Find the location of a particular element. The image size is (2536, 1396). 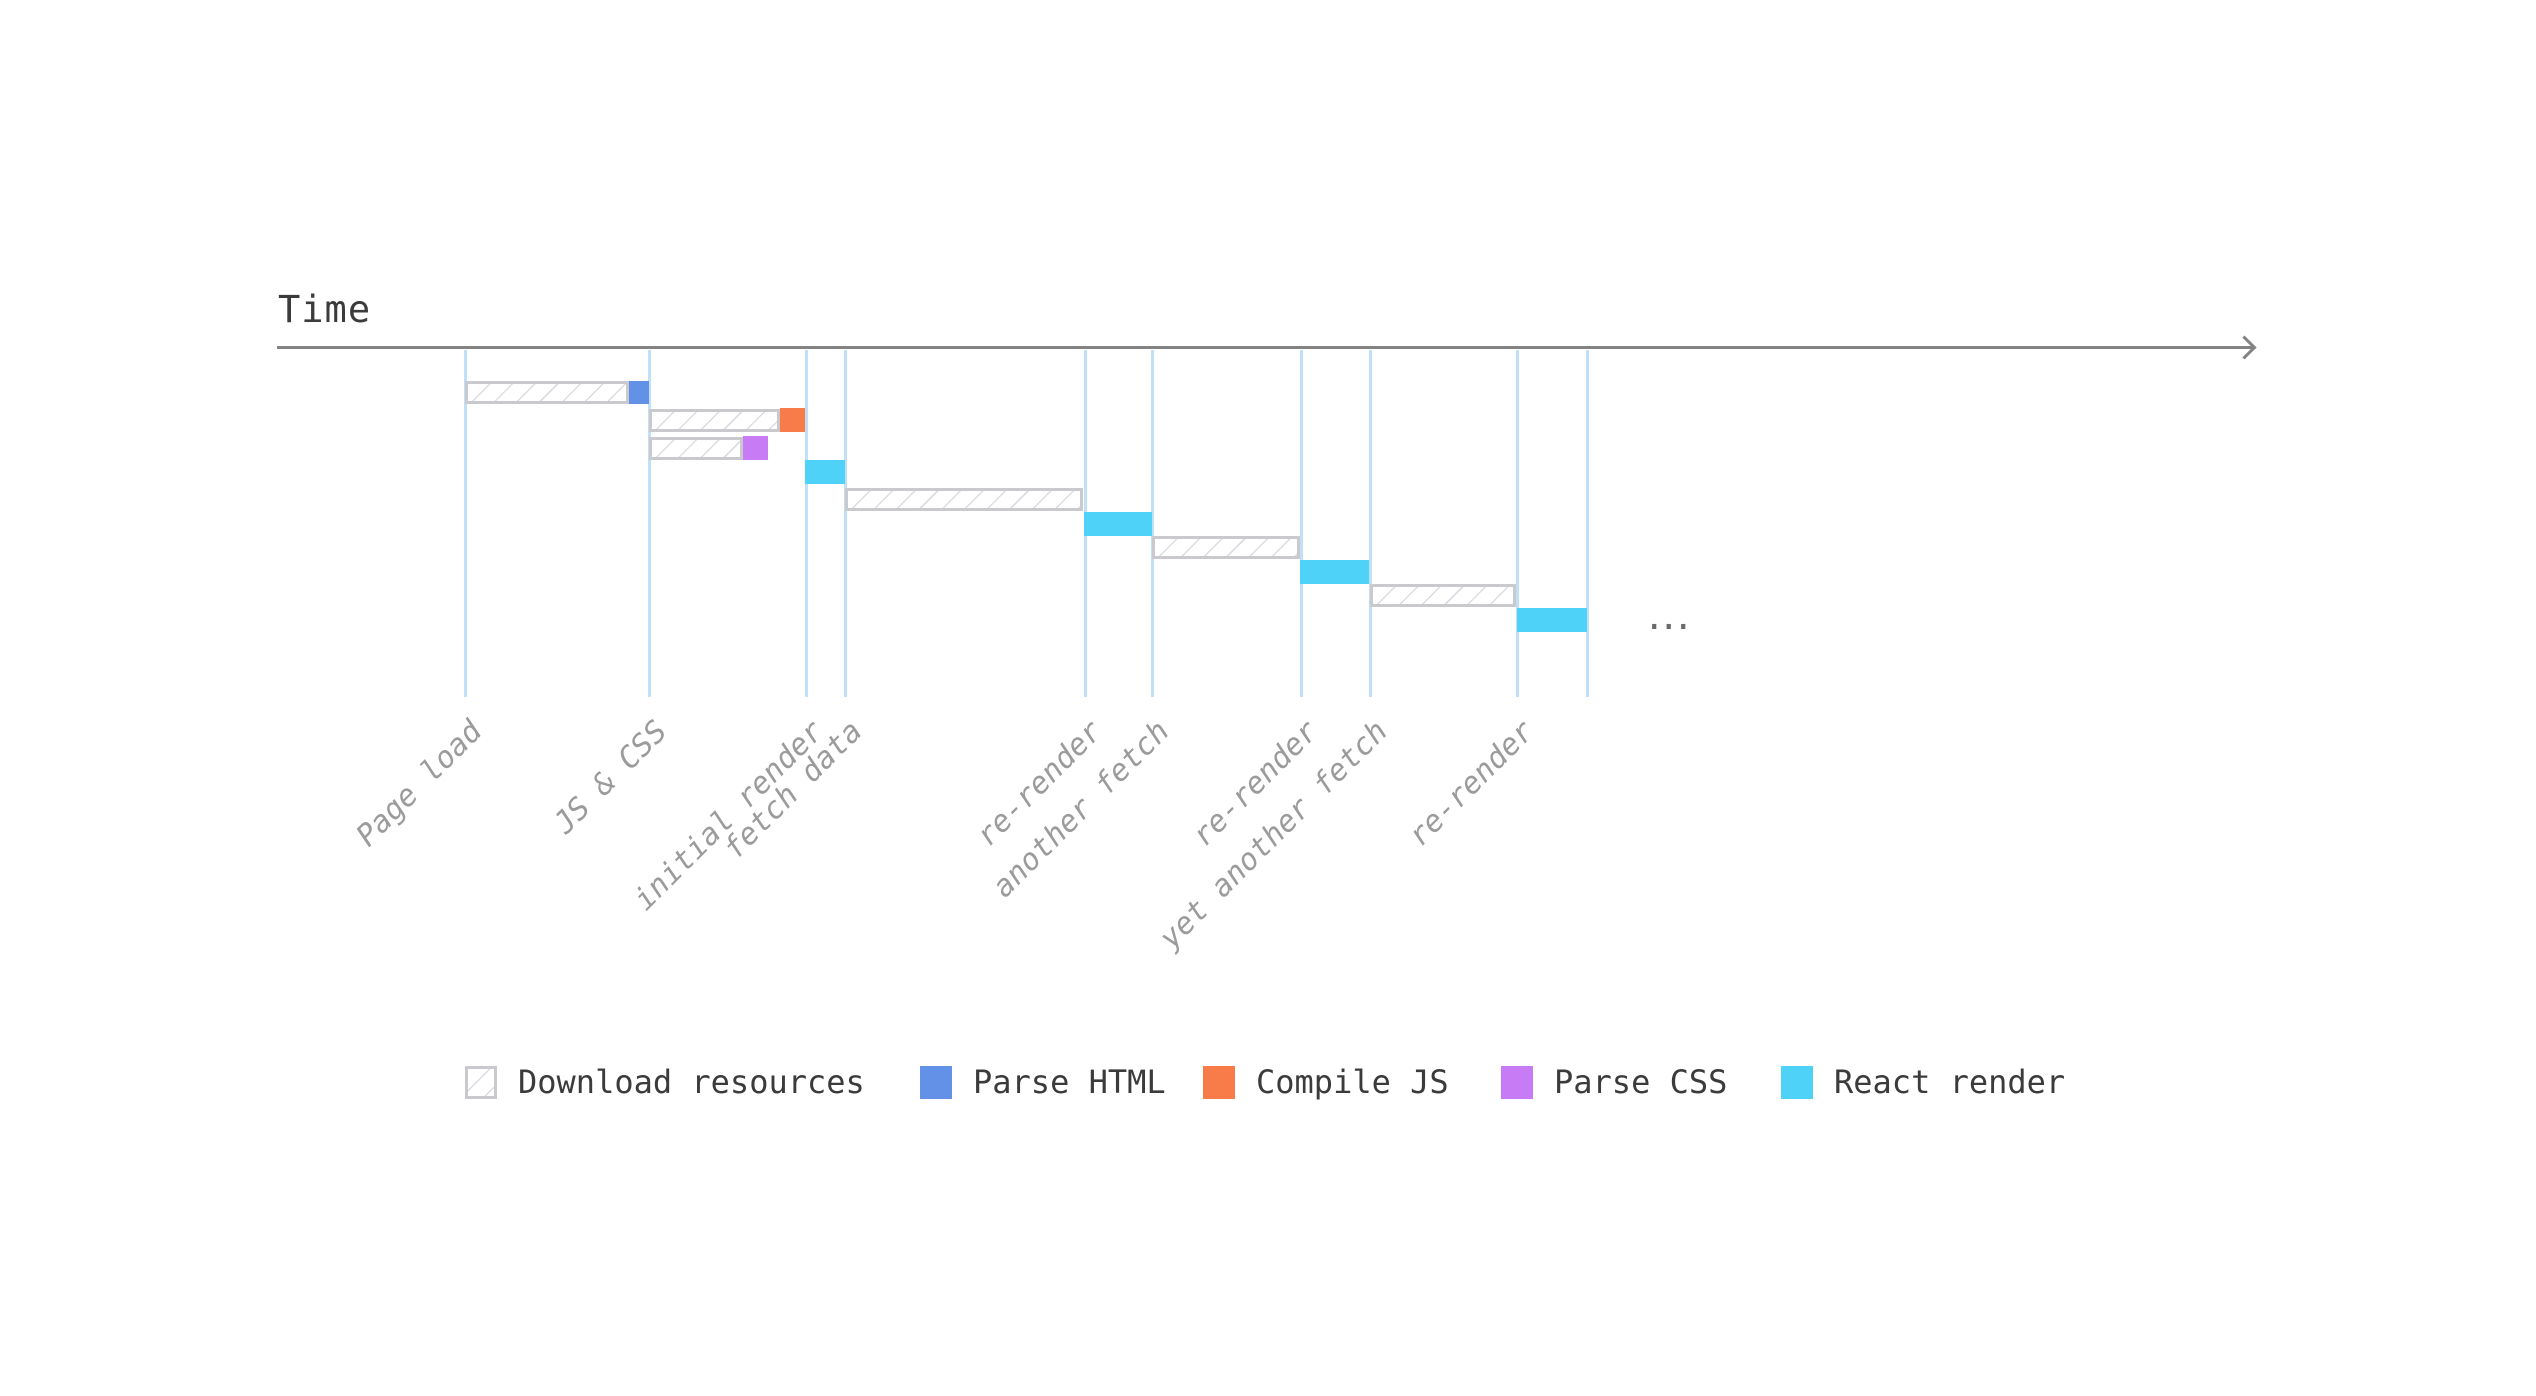

gridline-initial-render is located at coordinates (806, 523).